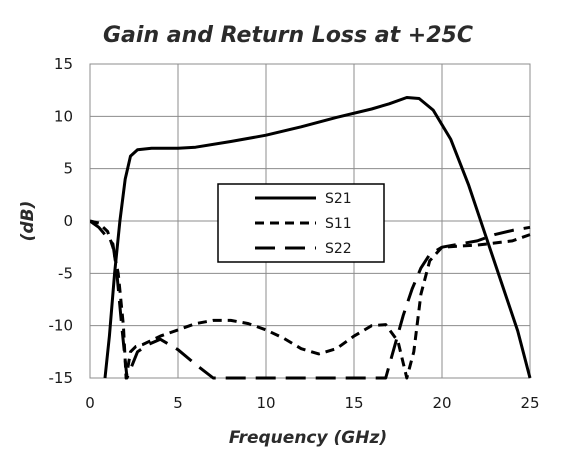 The height and width of the screenshot is (461, 565). Describe the element at coordinates (288, 35) in the screenshot. I see `chart-title: Gain and Return Loss at +25C` at that location.